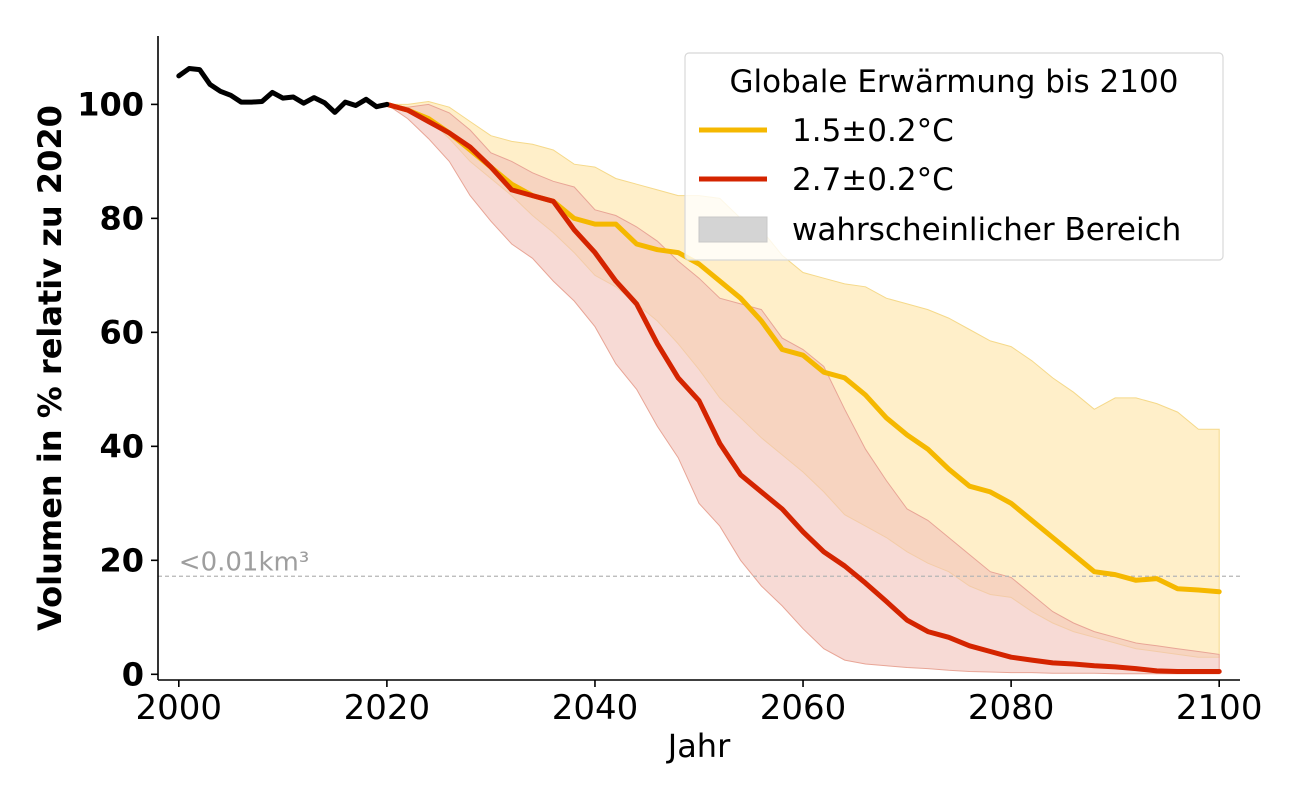 The image size is (1300, 800). What do you see at coordinates (387, 708) in the screenshot?
I see `x-tick-label-2020: 2020` at bounding box center [387, 708].